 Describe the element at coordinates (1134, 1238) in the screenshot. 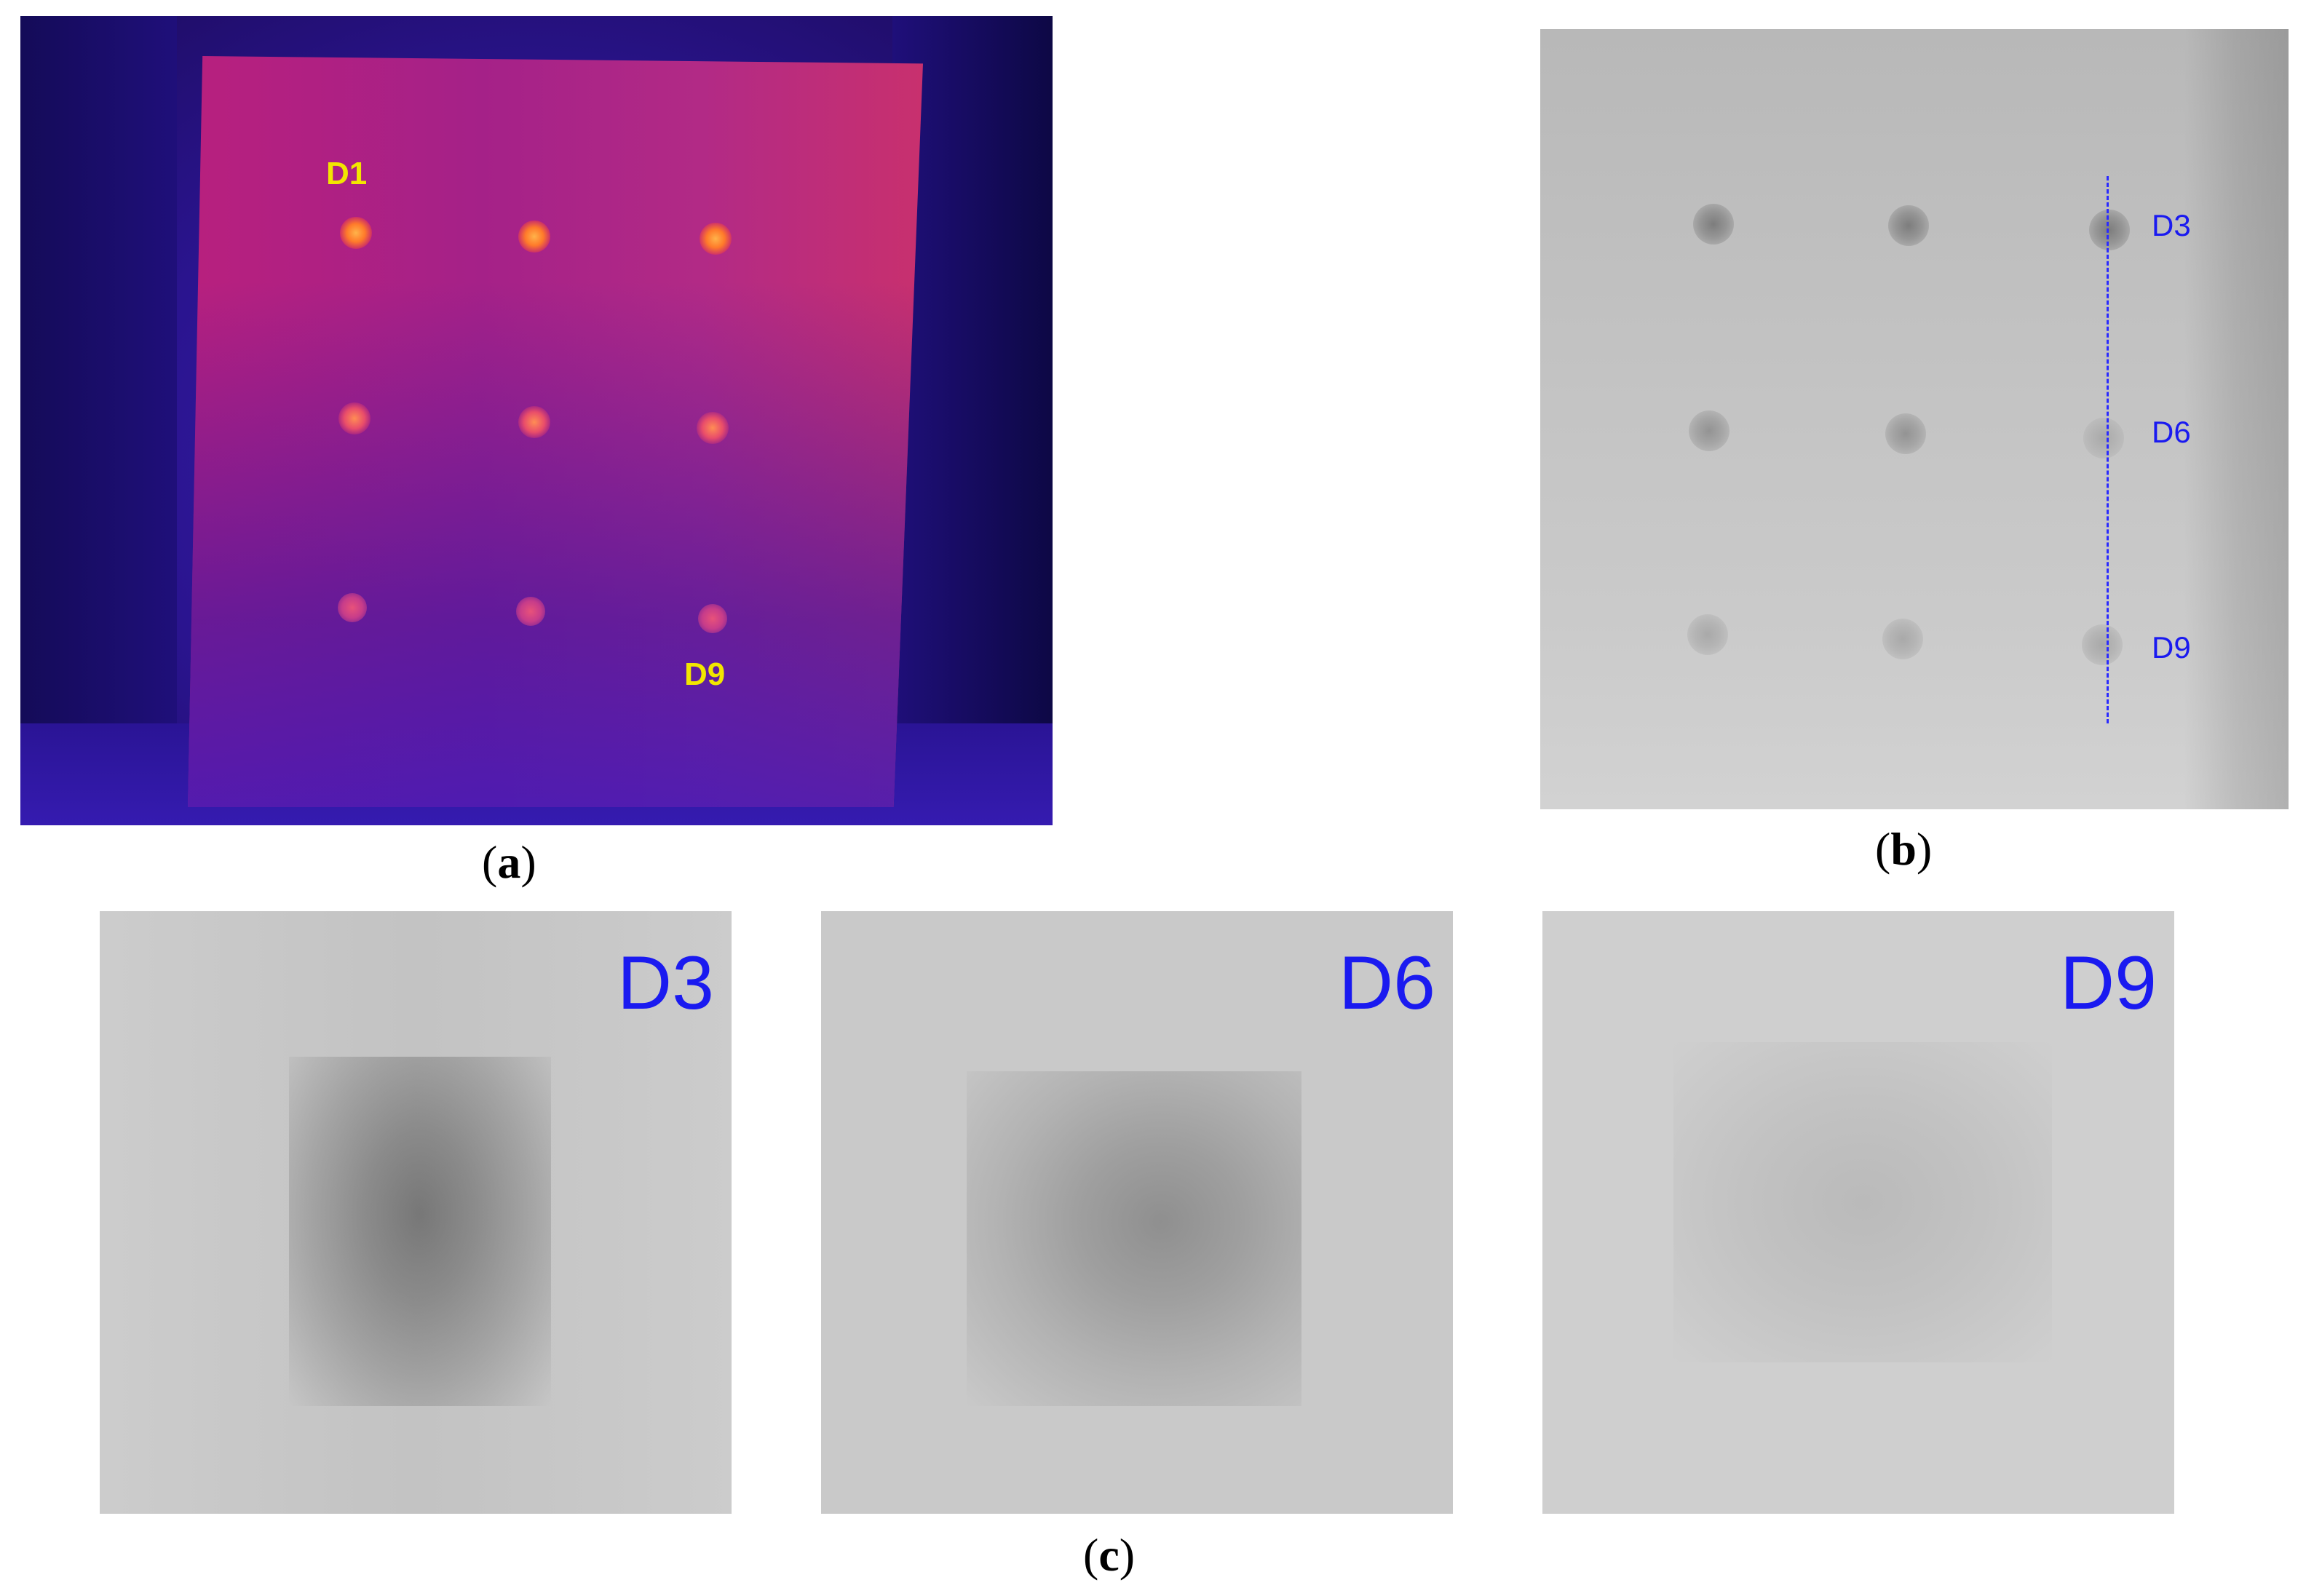

I see `defect-blob-d6` at that location.